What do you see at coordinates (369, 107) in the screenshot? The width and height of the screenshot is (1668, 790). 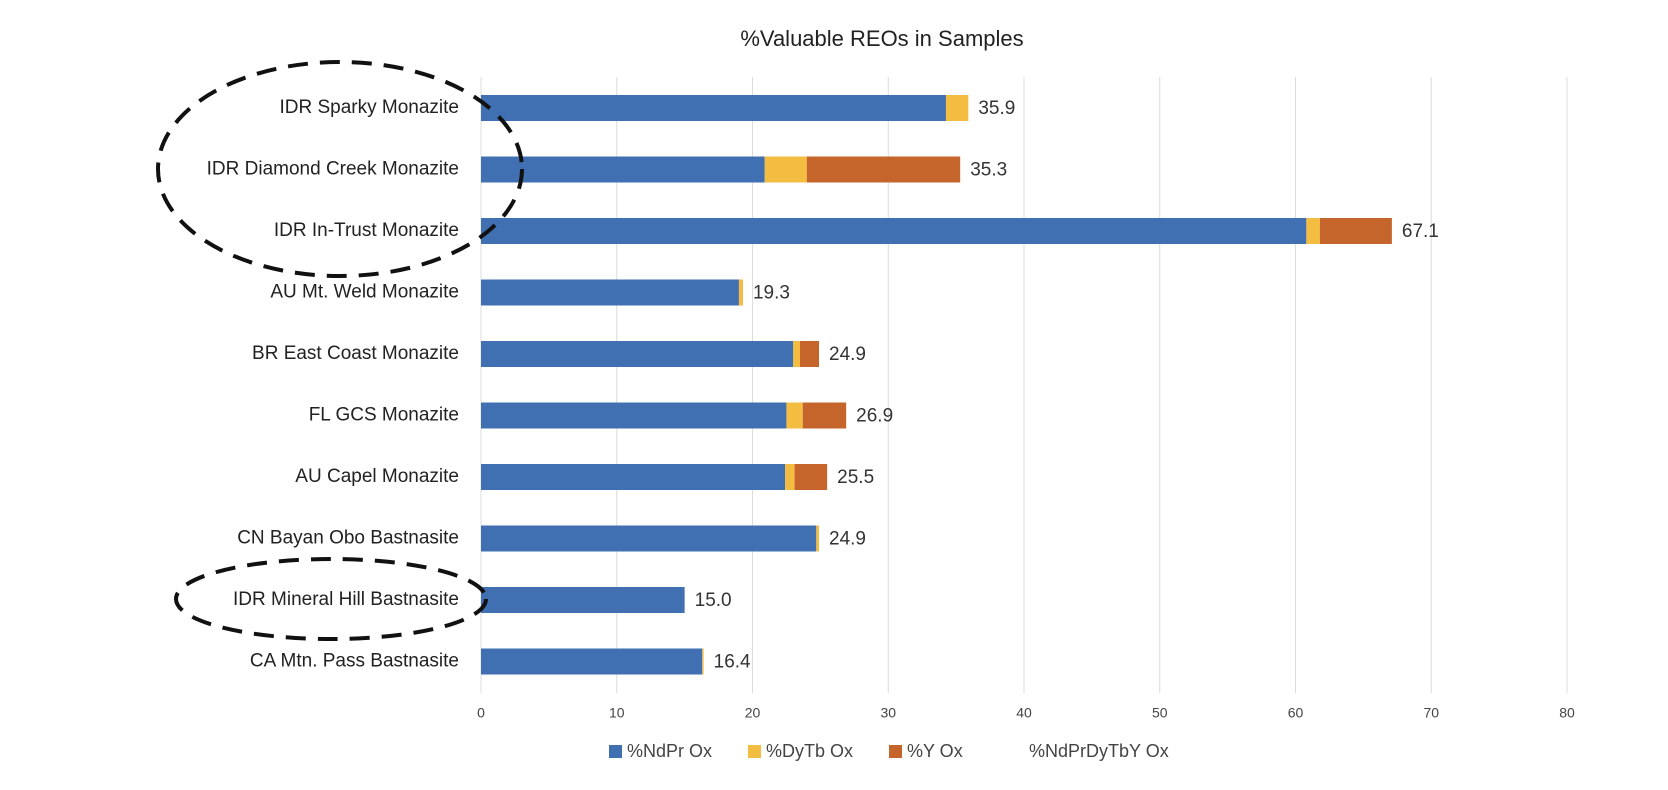 I see `y-tick-label: IDR Sparky Monazite` at bounding box center [369, 107].